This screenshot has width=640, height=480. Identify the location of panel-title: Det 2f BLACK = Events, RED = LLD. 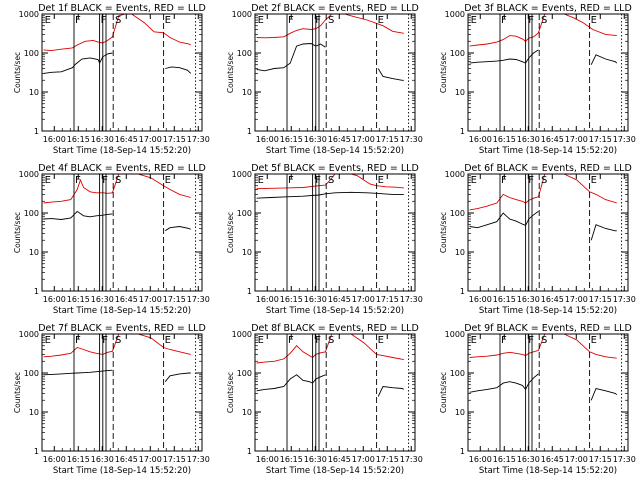
(335, 8).